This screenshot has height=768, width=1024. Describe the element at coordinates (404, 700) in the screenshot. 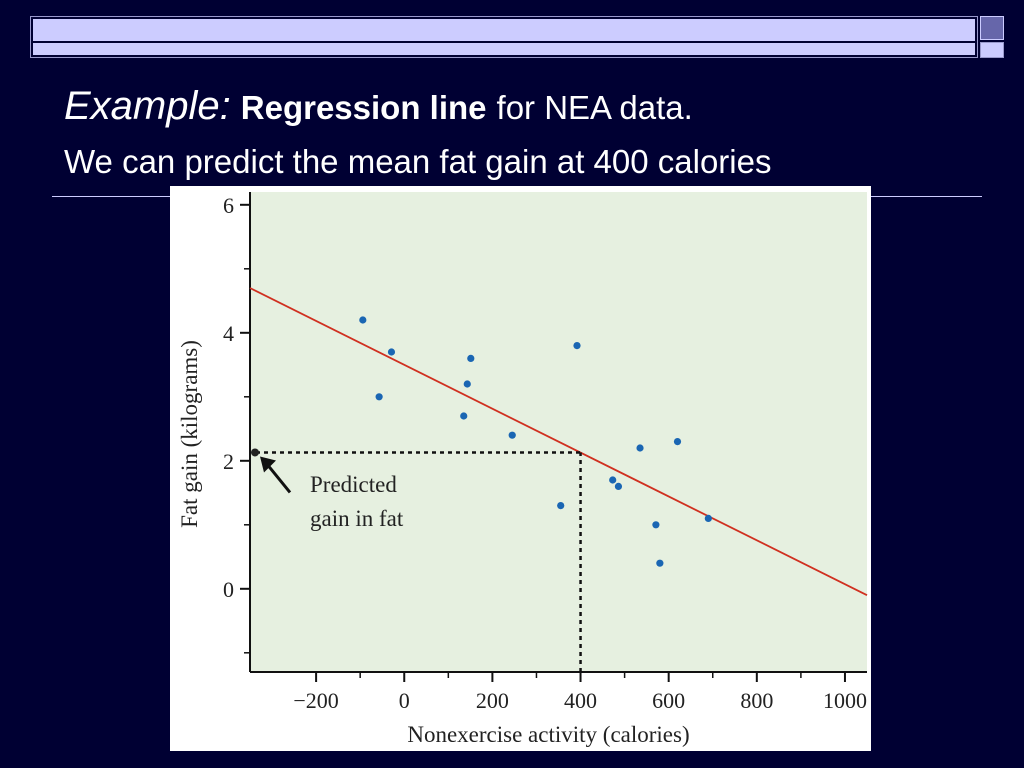

I see `x-tick-label: 0` at that location.